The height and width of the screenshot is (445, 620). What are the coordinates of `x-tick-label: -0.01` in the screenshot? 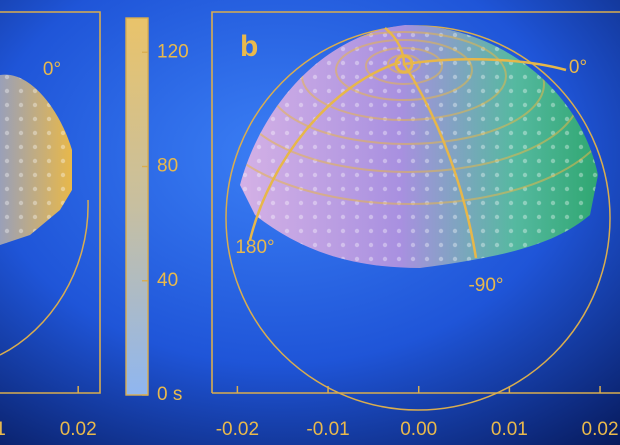 It's located at (327, 429).